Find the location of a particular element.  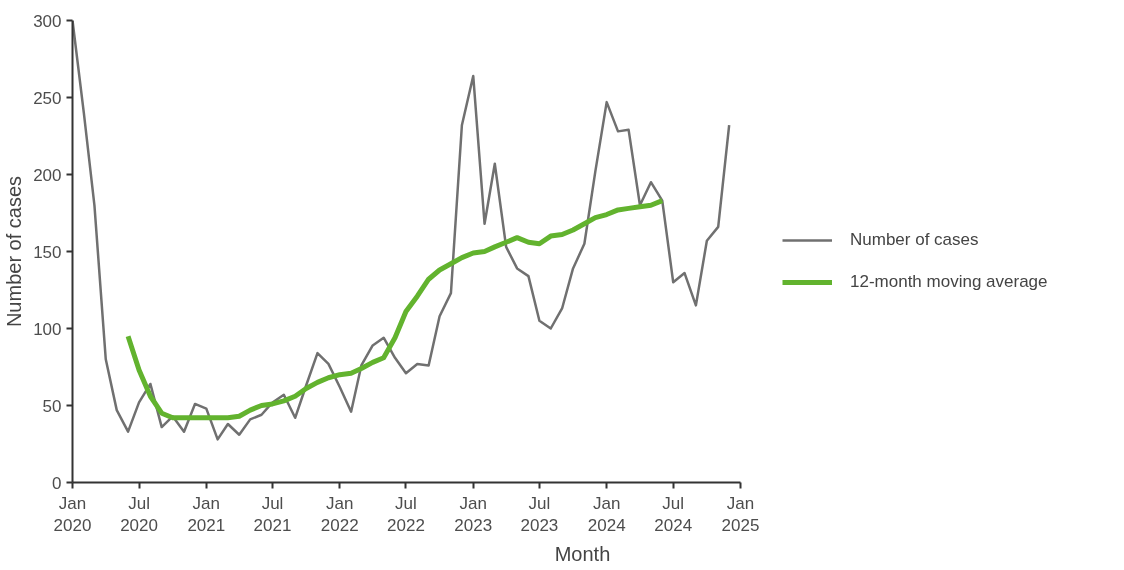

x-tick-label: Jul 2024 is located at coordinates (673, 514).